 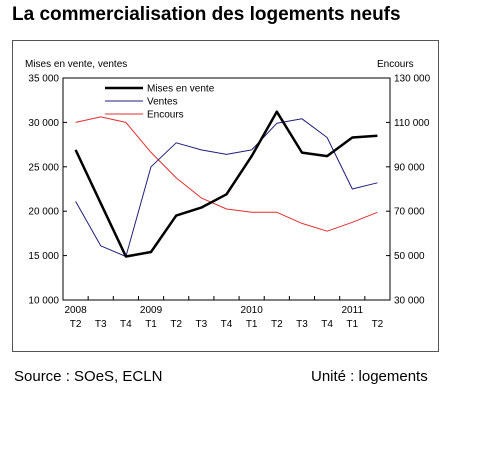 I want to click on right-tick-label: 70 000, so click(x=409, y=212).